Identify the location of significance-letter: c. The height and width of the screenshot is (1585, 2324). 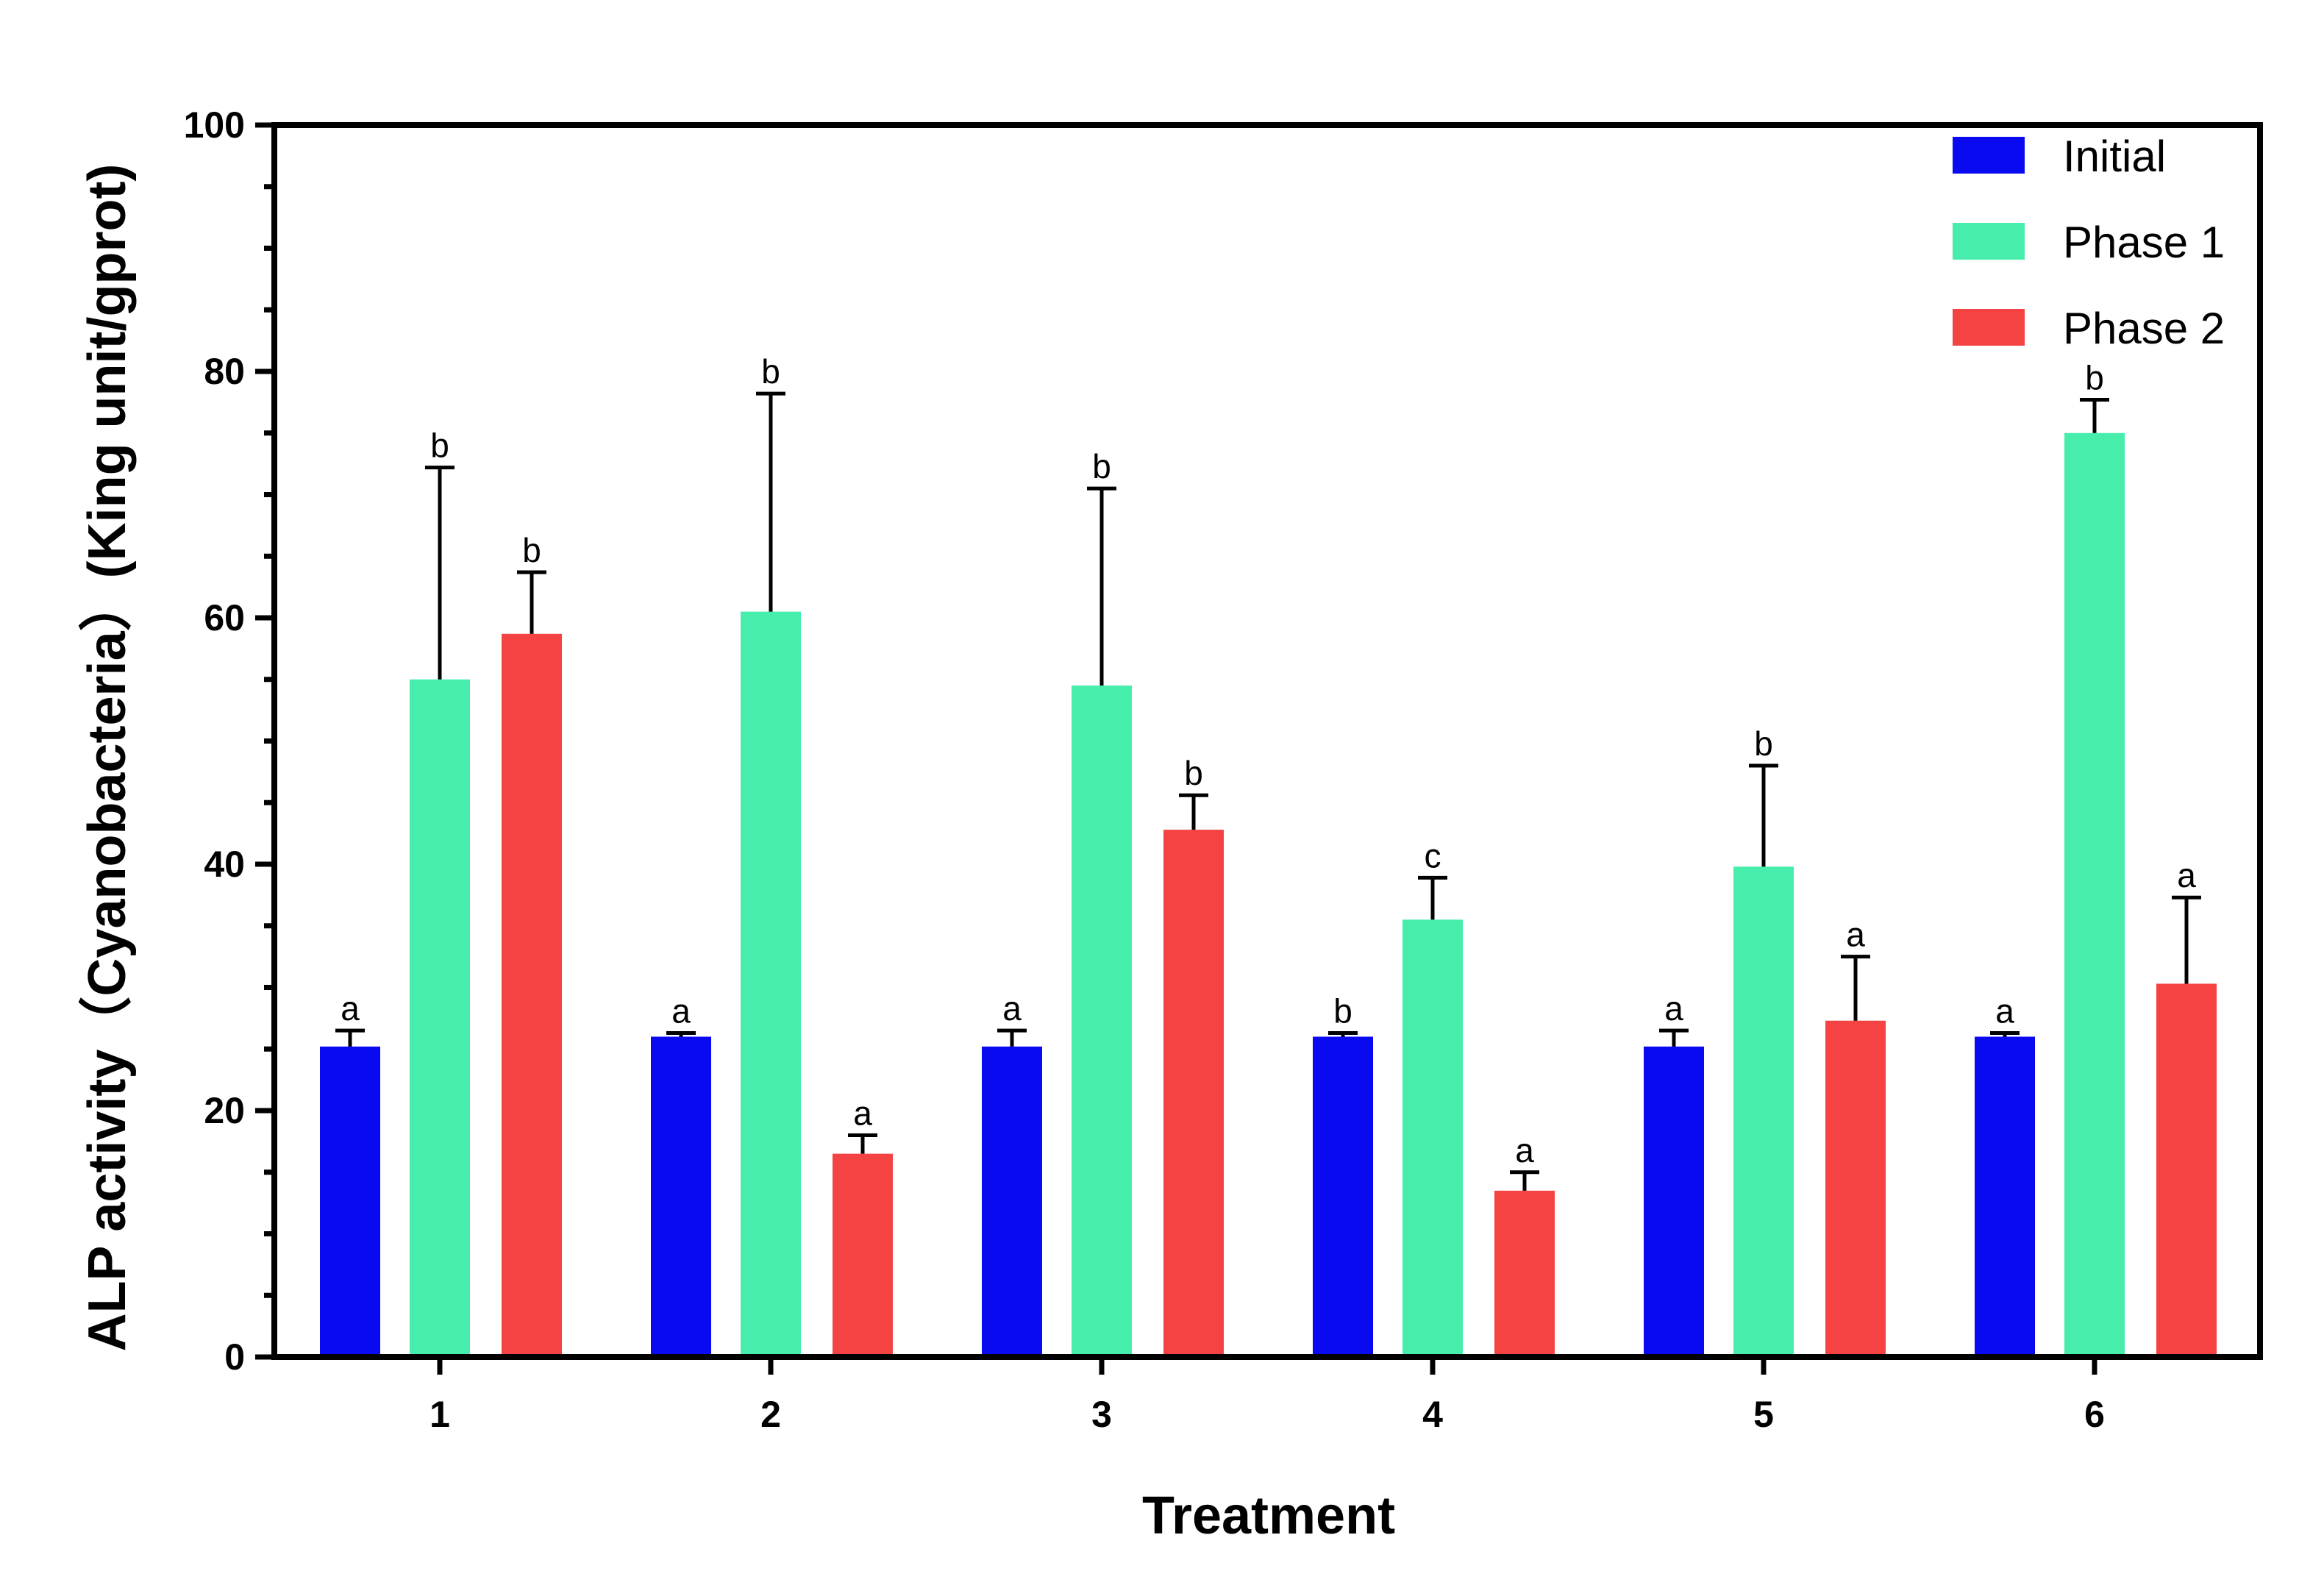
(1433, 855).